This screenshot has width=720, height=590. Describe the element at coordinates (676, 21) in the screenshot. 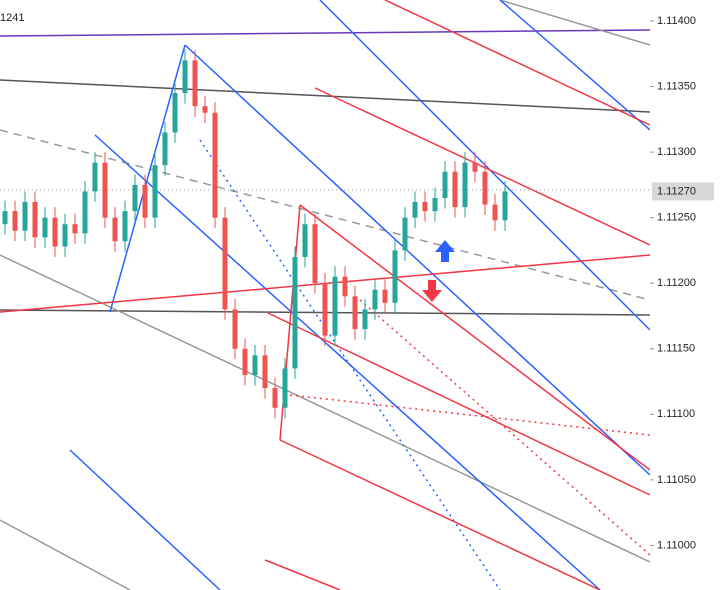

I see `y-tick-label: 1.11400` at that location.